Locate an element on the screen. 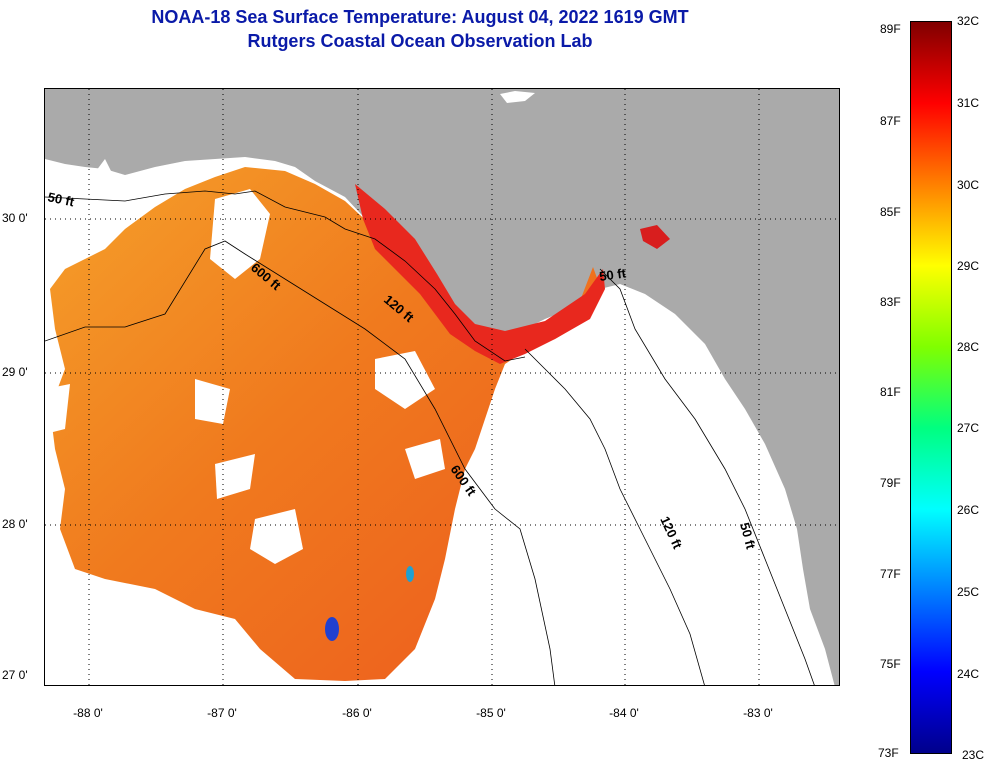  lon-label-85: -85 0' is located at coordinates (491, 713).